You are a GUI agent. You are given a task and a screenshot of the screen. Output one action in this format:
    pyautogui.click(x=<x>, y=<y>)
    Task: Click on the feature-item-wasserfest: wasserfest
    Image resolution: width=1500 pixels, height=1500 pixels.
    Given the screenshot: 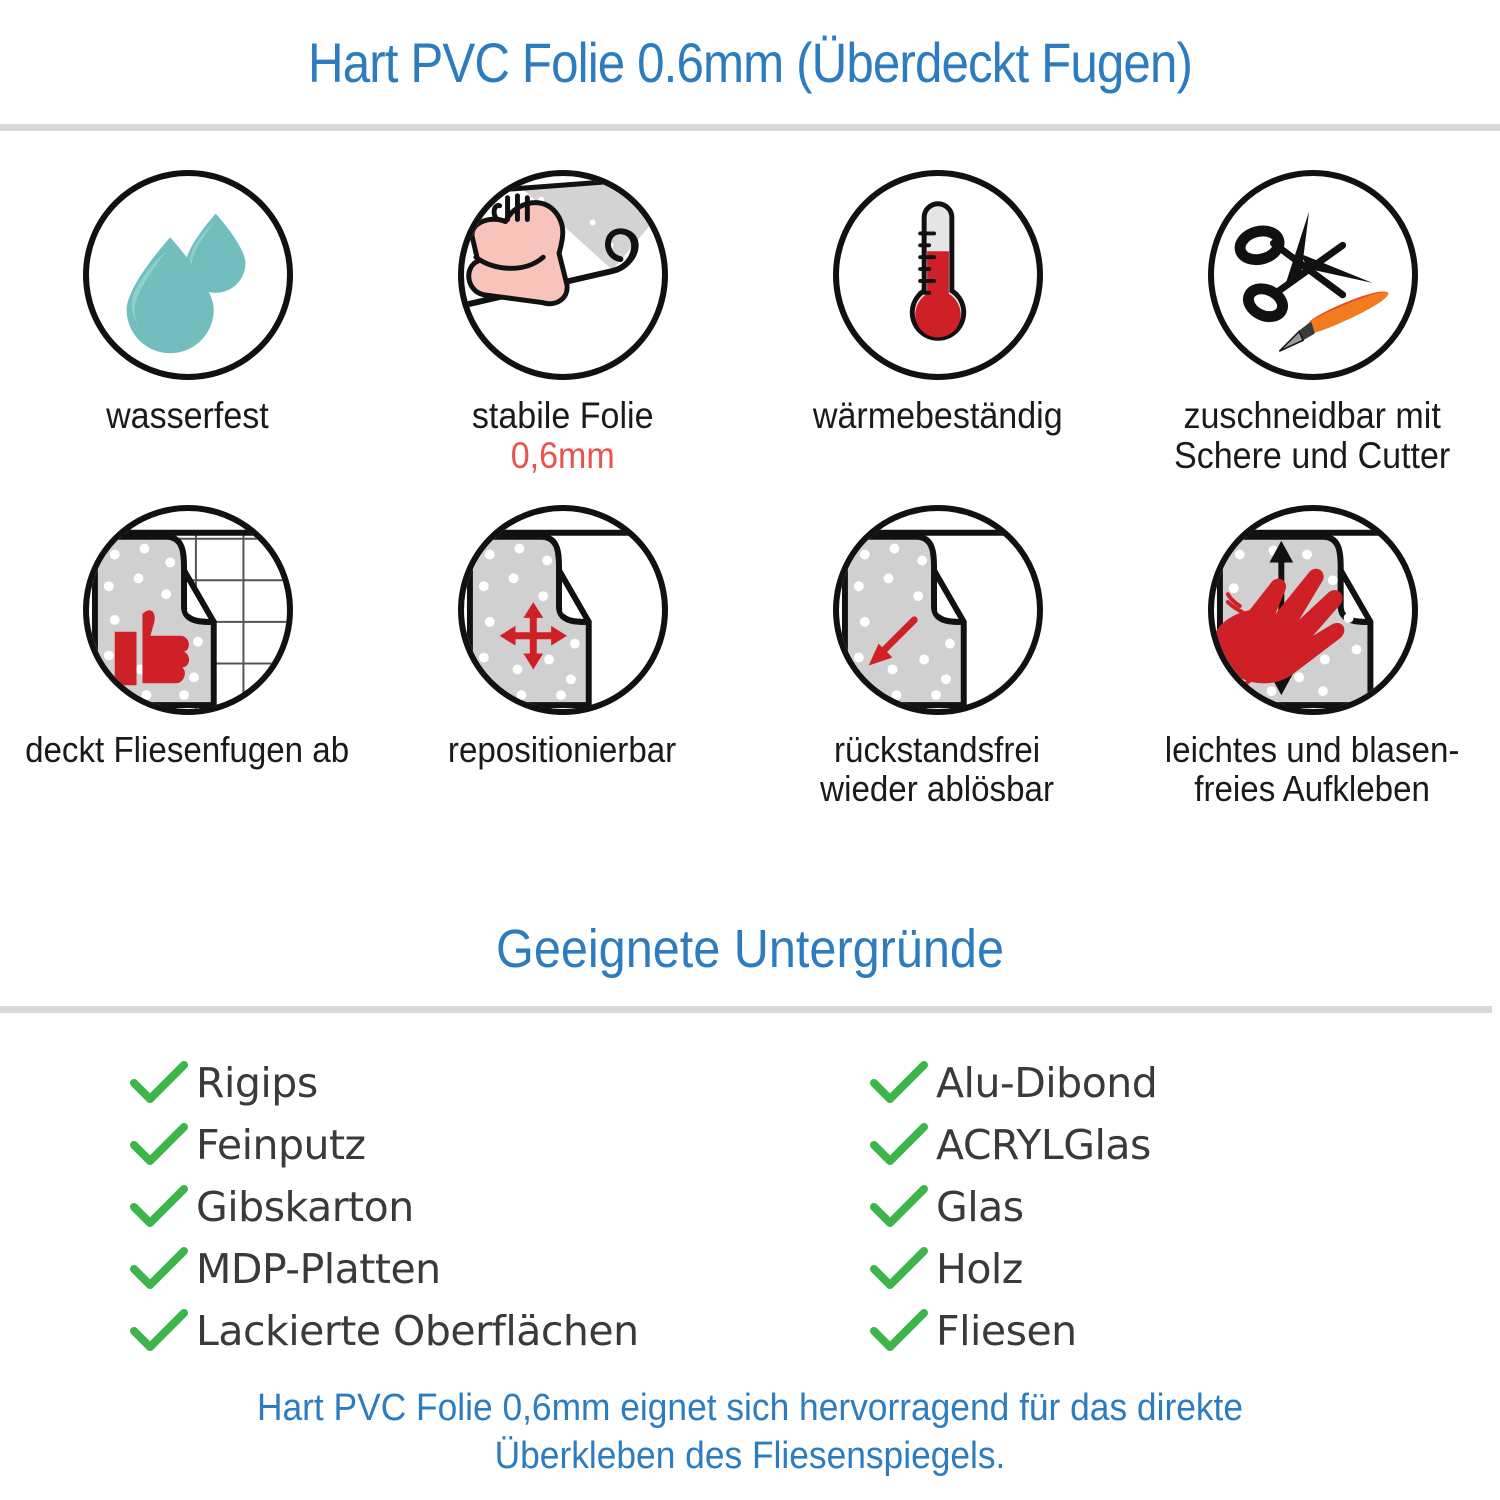 What is the action you would take?
    pyautogui.click(x=187, y=323)
    